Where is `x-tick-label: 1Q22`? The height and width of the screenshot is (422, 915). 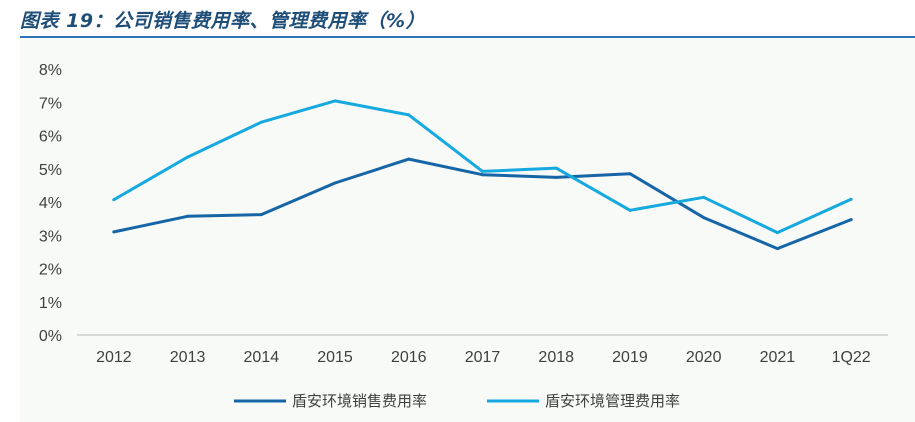 x-tick-label: 1Q22 is located at coordinates (851, 357).